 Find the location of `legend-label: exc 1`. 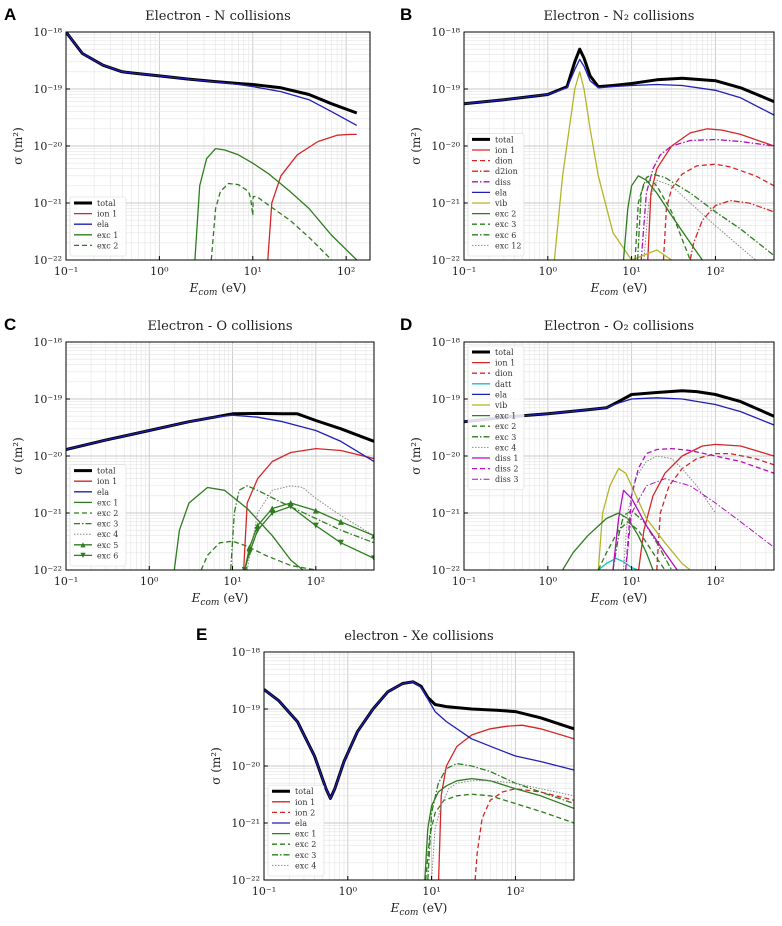

legend-label: exc 1 is located at coordinates (505, 416).